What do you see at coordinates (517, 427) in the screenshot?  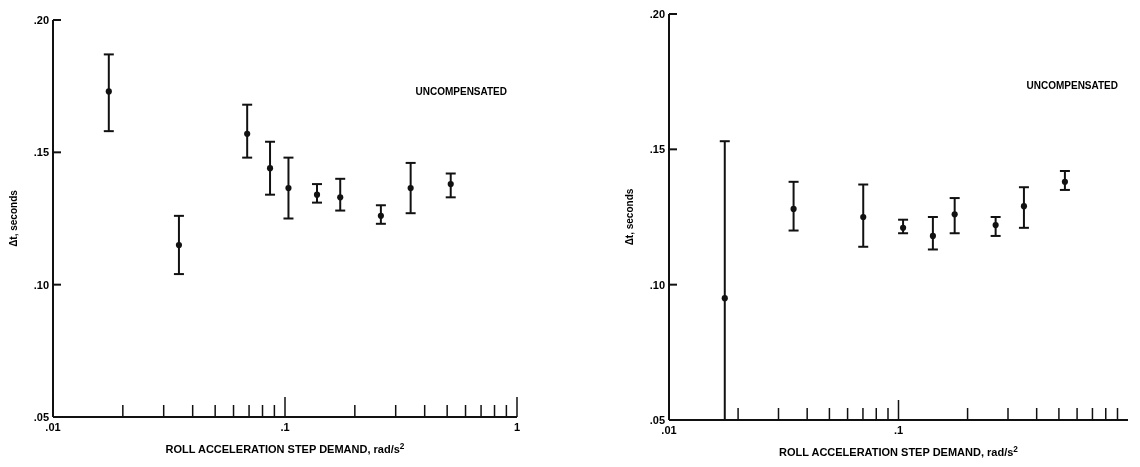 I see `x-tick-label: 1` at bounding box center [517, 427].